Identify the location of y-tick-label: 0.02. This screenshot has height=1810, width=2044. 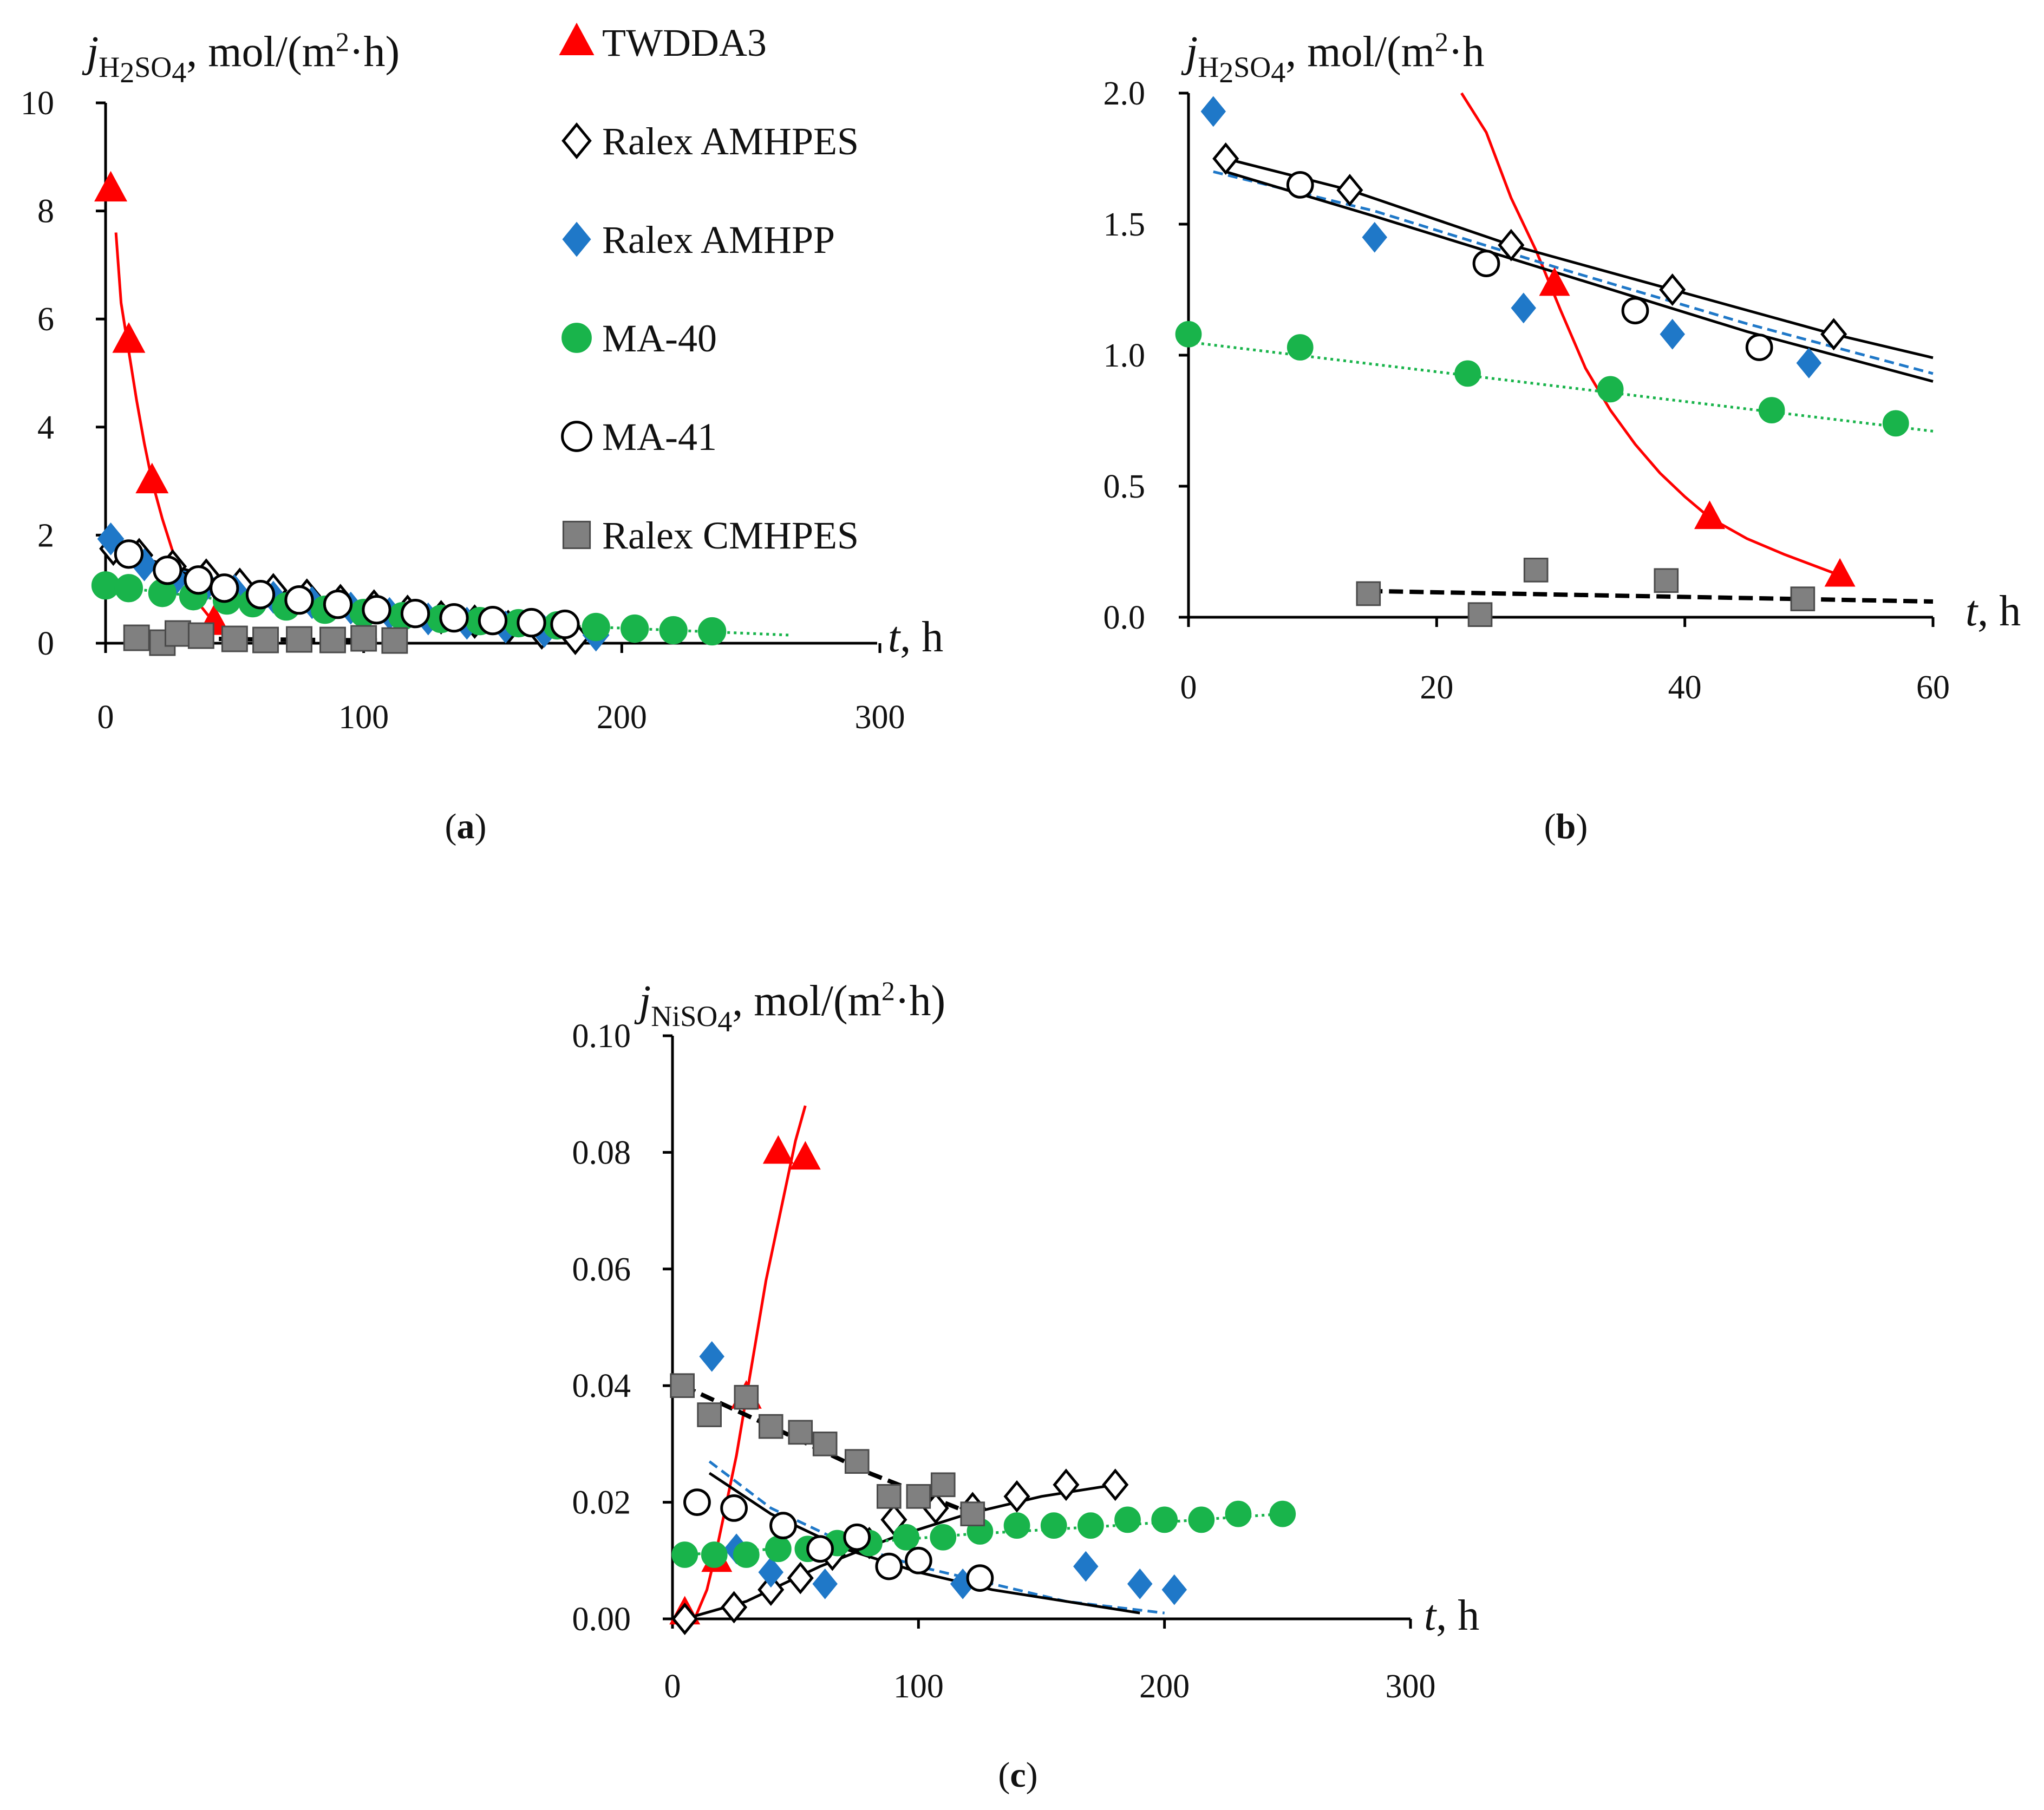
(601, 1503).